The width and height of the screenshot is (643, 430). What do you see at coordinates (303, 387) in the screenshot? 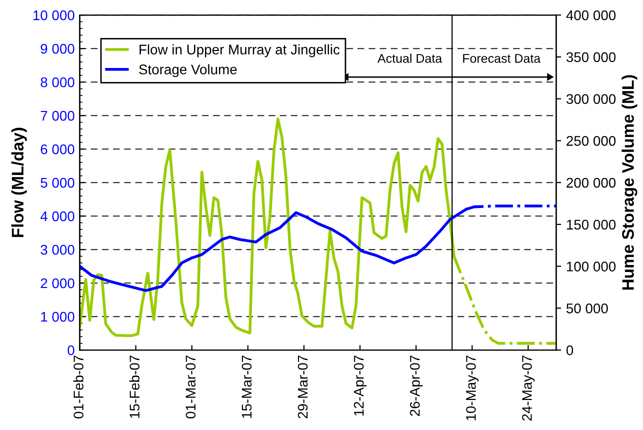
I see `x-tick-label: 29-Mar-07` at bounding box center [303, 387].